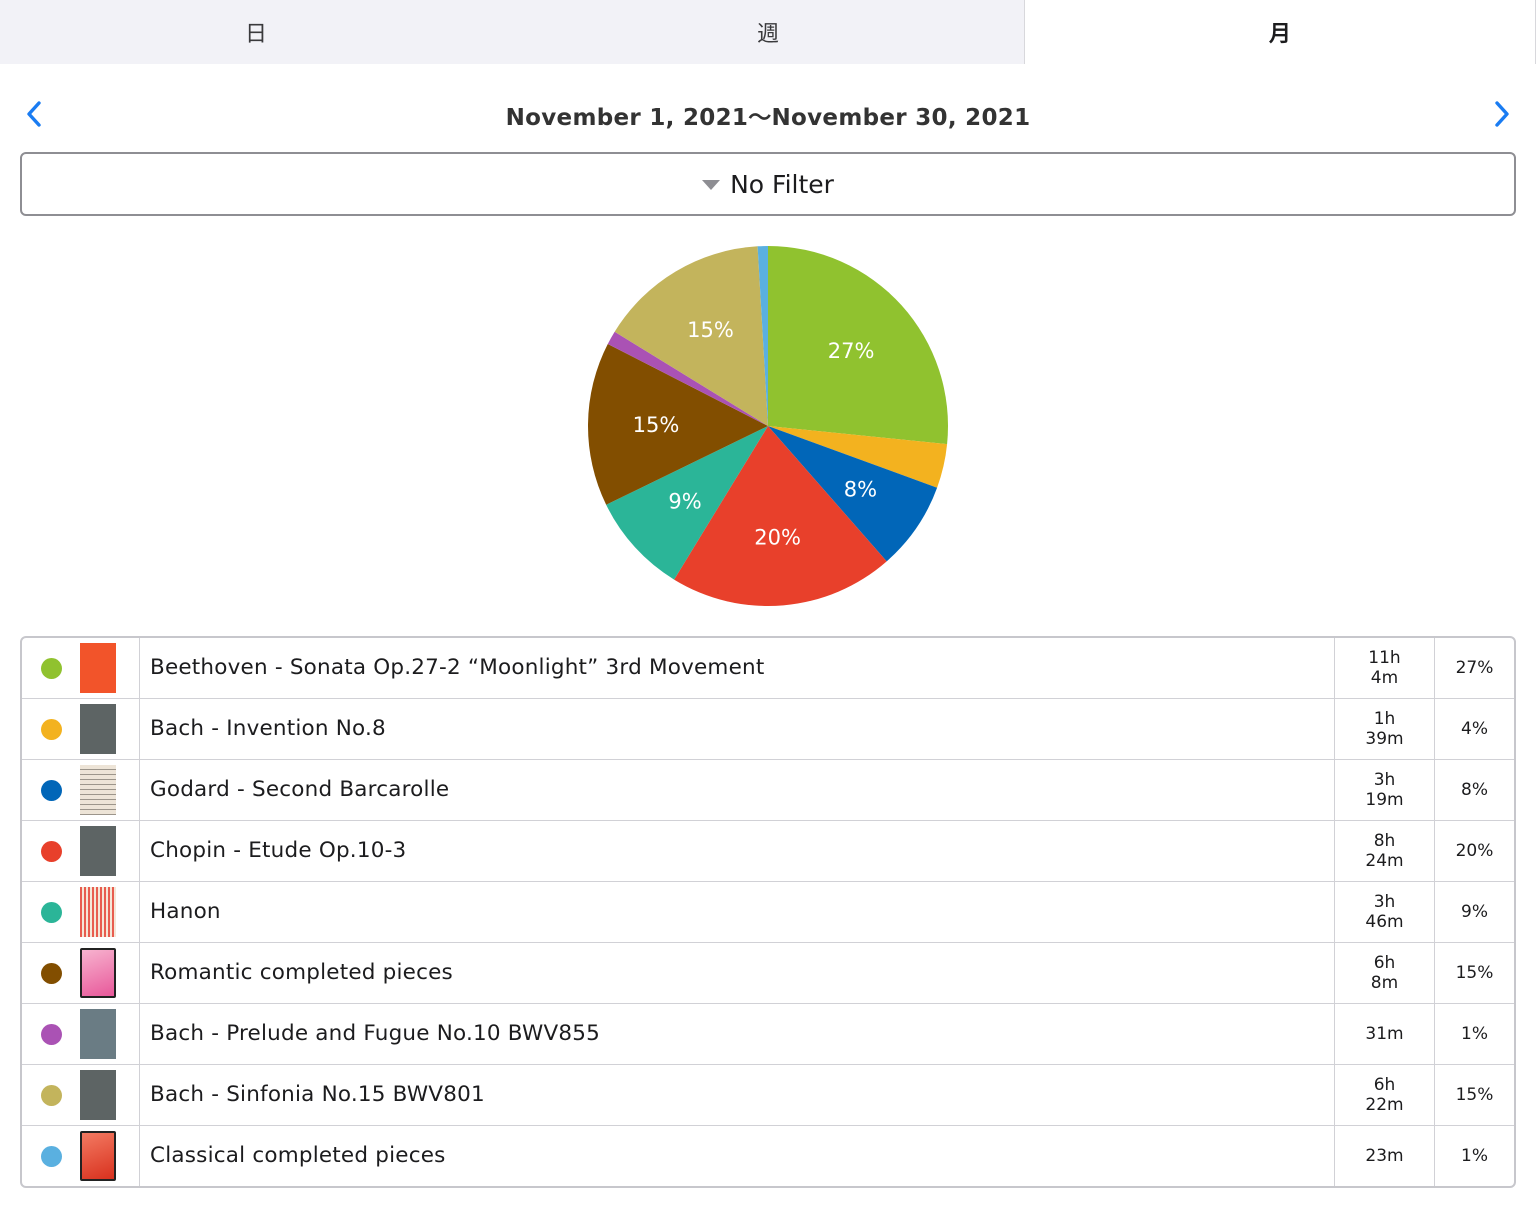 The width and height of the screenshot is (1536, 1220). I want to click on time-part: 11h, so click(1384, 658).